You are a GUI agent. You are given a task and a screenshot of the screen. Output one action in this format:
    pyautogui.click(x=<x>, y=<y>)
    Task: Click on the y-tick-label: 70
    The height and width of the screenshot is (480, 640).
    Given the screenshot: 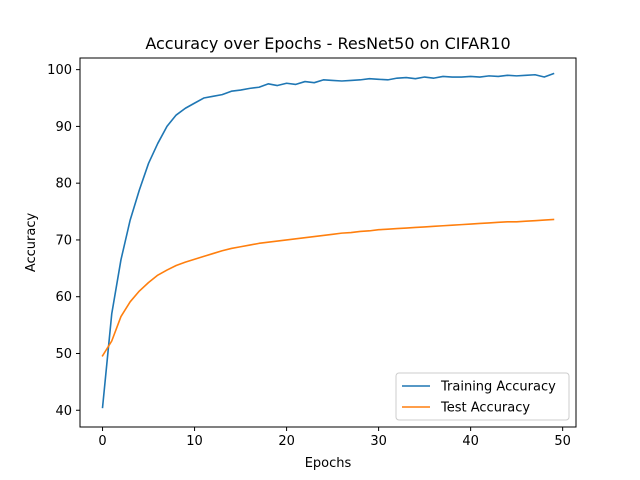 What is the action you would take?
    pyautogui.click(x=63, y=240)
    